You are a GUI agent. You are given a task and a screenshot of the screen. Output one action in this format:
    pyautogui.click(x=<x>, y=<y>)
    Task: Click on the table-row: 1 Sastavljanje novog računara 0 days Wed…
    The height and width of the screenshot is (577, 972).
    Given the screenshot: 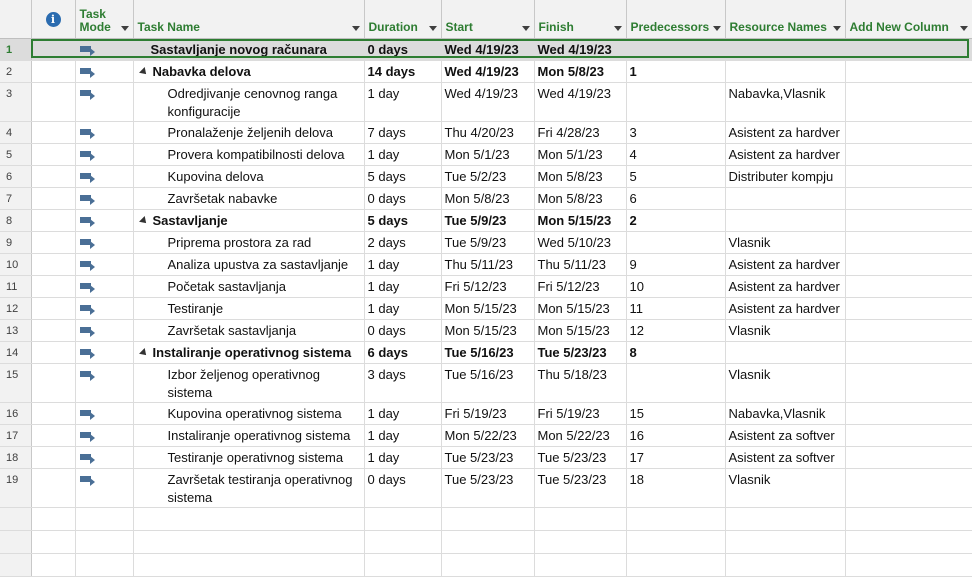 What is the action you would take?
    pyautogui.click(x=486, y=49)
    